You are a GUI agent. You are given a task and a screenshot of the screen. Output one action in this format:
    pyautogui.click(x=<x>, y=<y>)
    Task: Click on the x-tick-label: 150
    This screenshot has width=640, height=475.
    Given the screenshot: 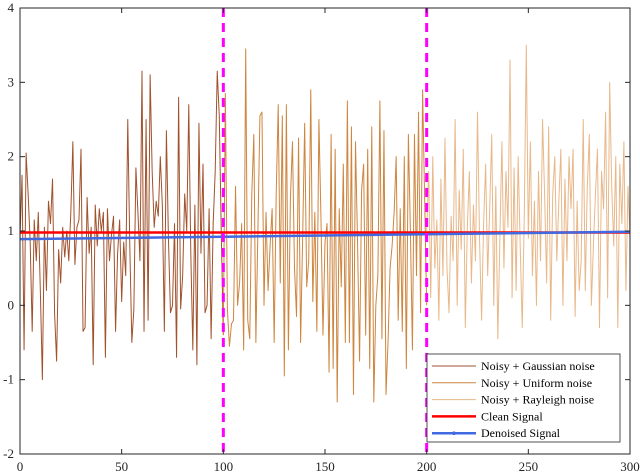 What is the action you would take?
    pyautogui.click(x=325, y=466)
    